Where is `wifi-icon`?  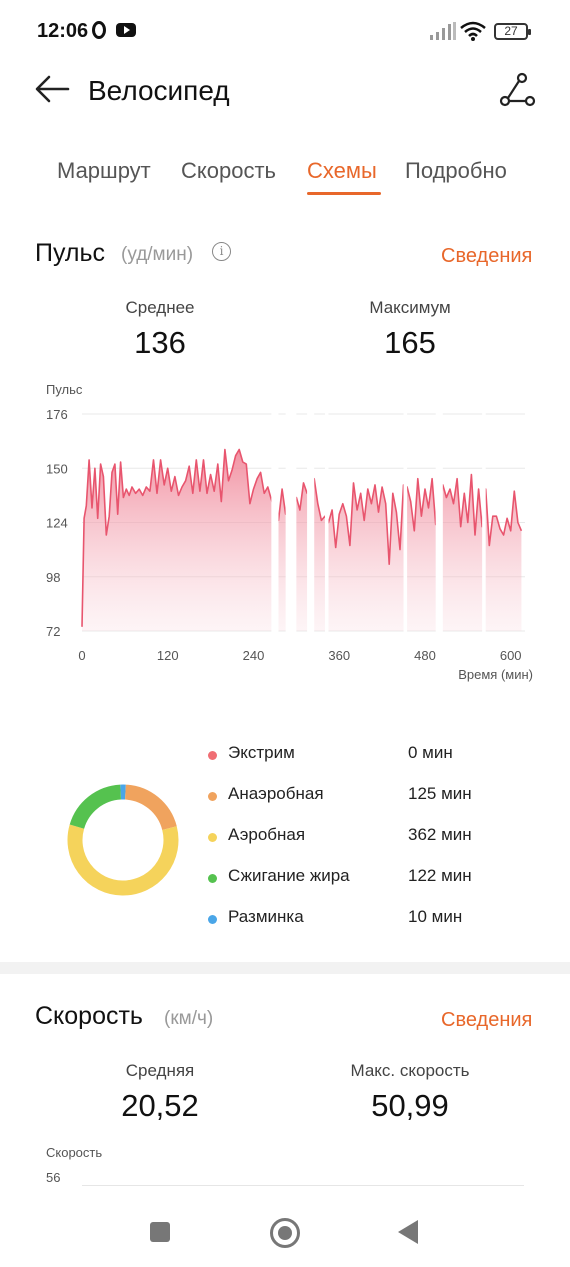 wifi-icon is located at coordinates (473, 31).